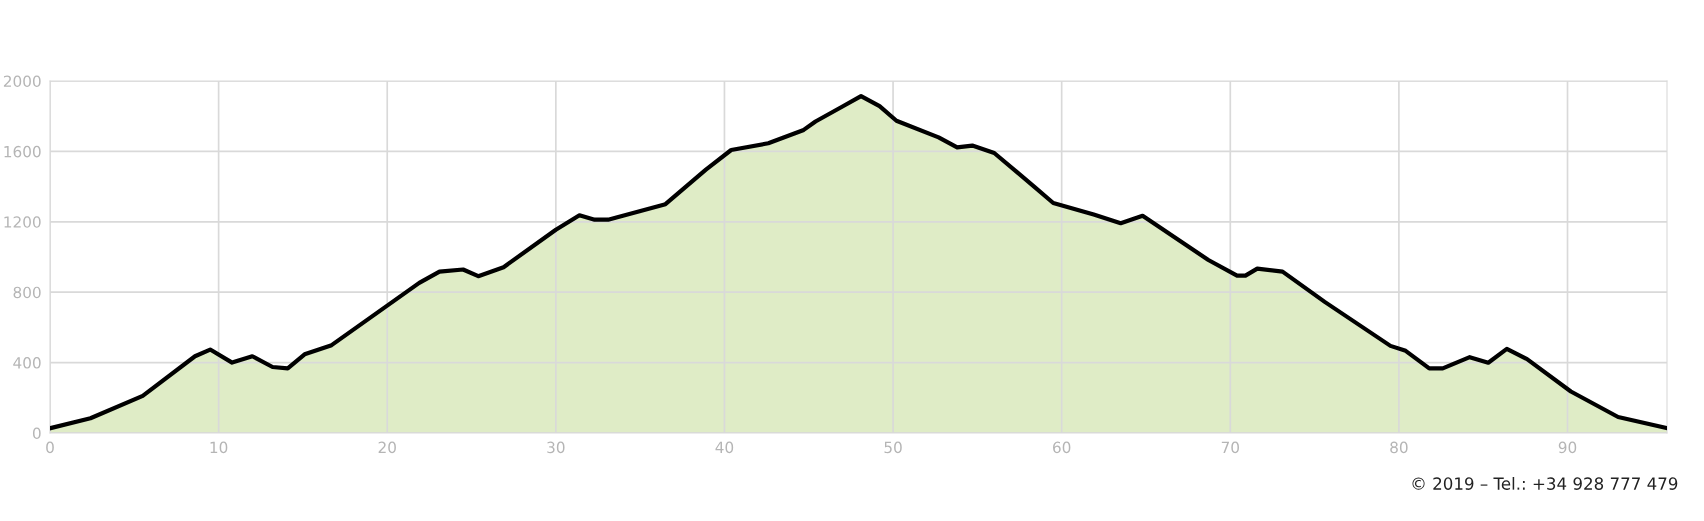  What do you see at coordinates (27, 292) in the screenshot?
I see `y-tick-label: 800` at bounding box center [27, 292].